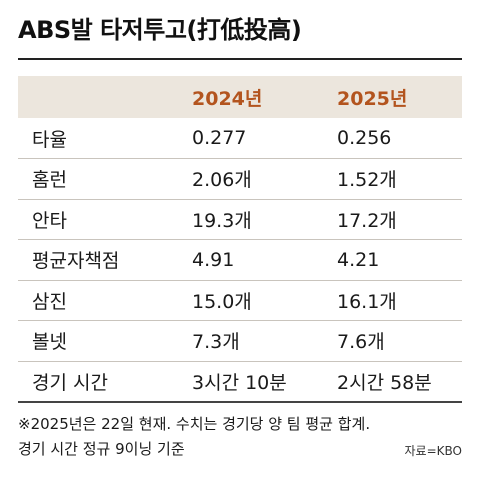  What do you see at coordinates (194, 424) in the screenshot?
I see `footnote-line-1: ※2025년은 22일 현재. 수치는 경기당 양 팀 평균 합계.` at bounding box center [194, 424].